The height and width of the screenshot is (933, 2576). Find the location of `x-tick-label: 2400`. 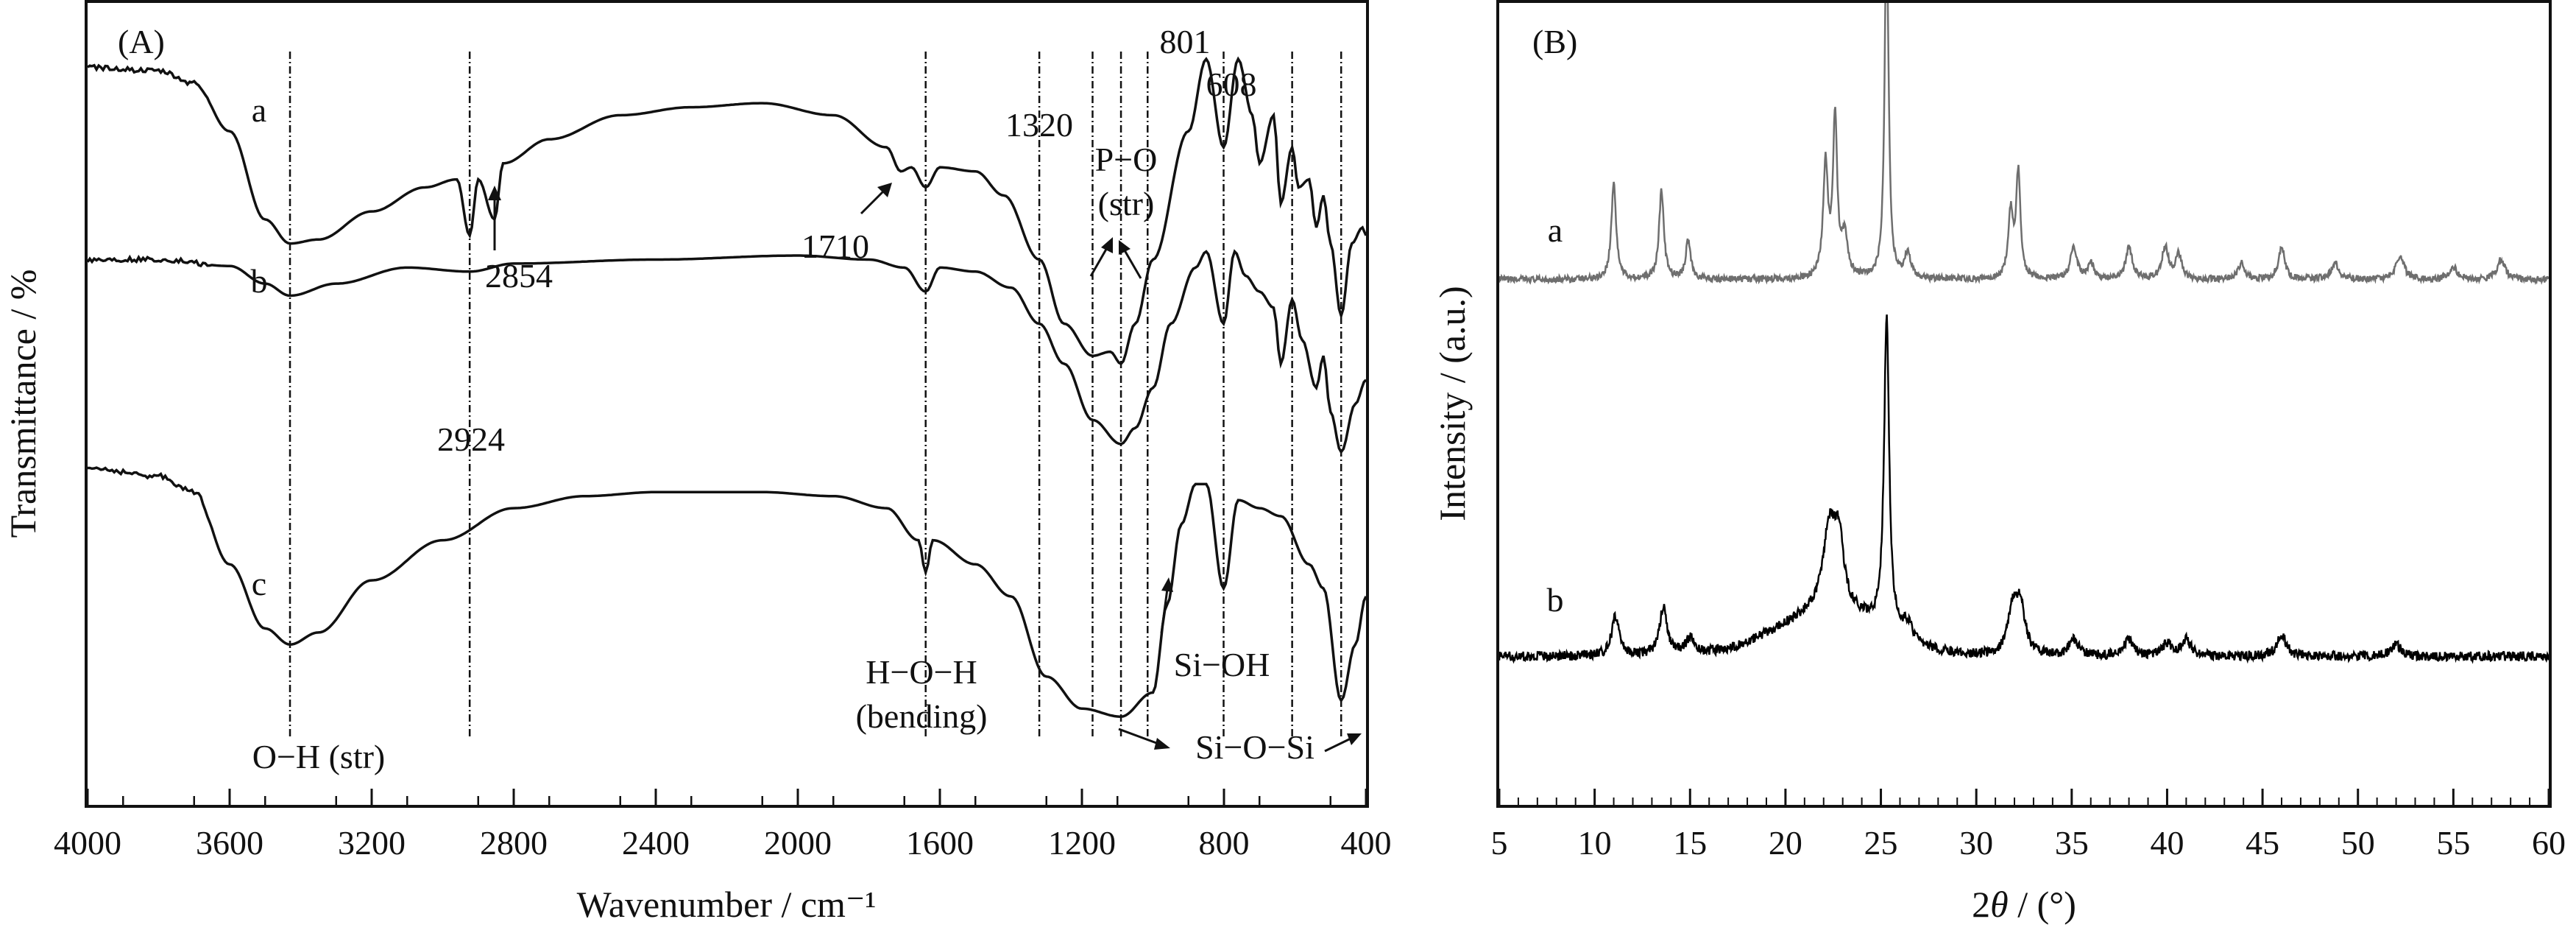

x-tick-label: 2400 is located at coordinates (656, 843).